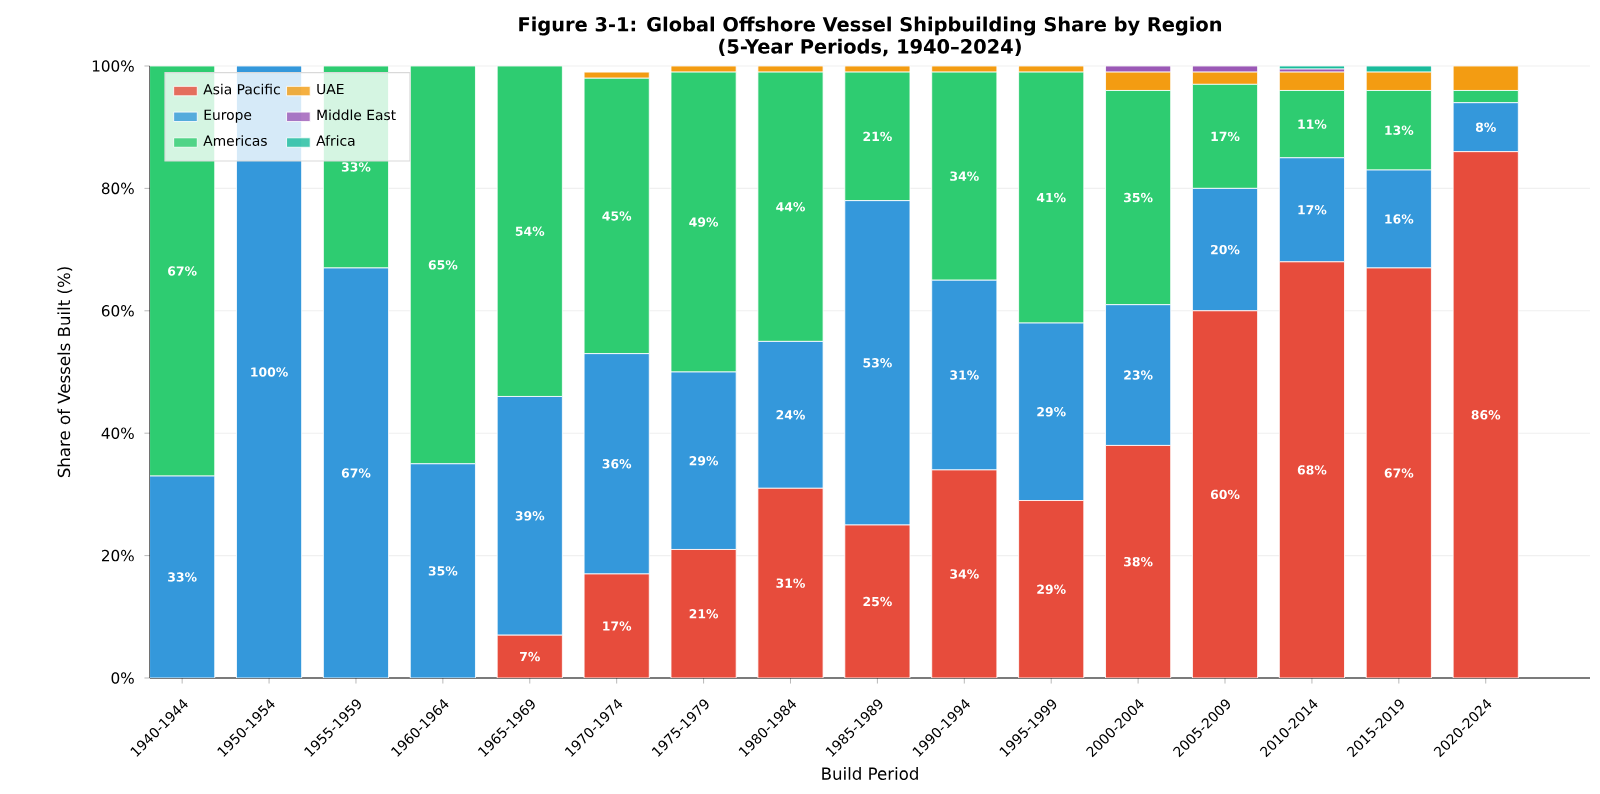 This screenshot has height=794, width=1600. I want to click on x-axis-title: Build Period, so click(870, 773).